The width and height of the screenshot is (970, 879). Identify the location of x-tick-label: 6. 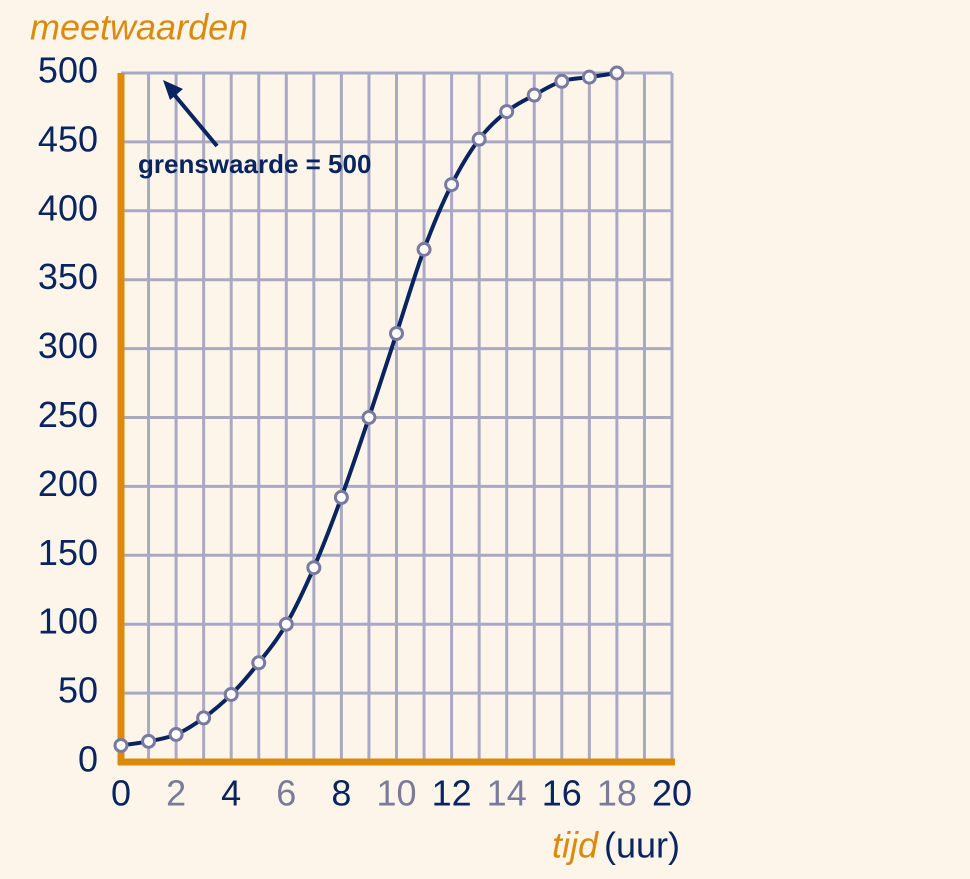
(286, 793).